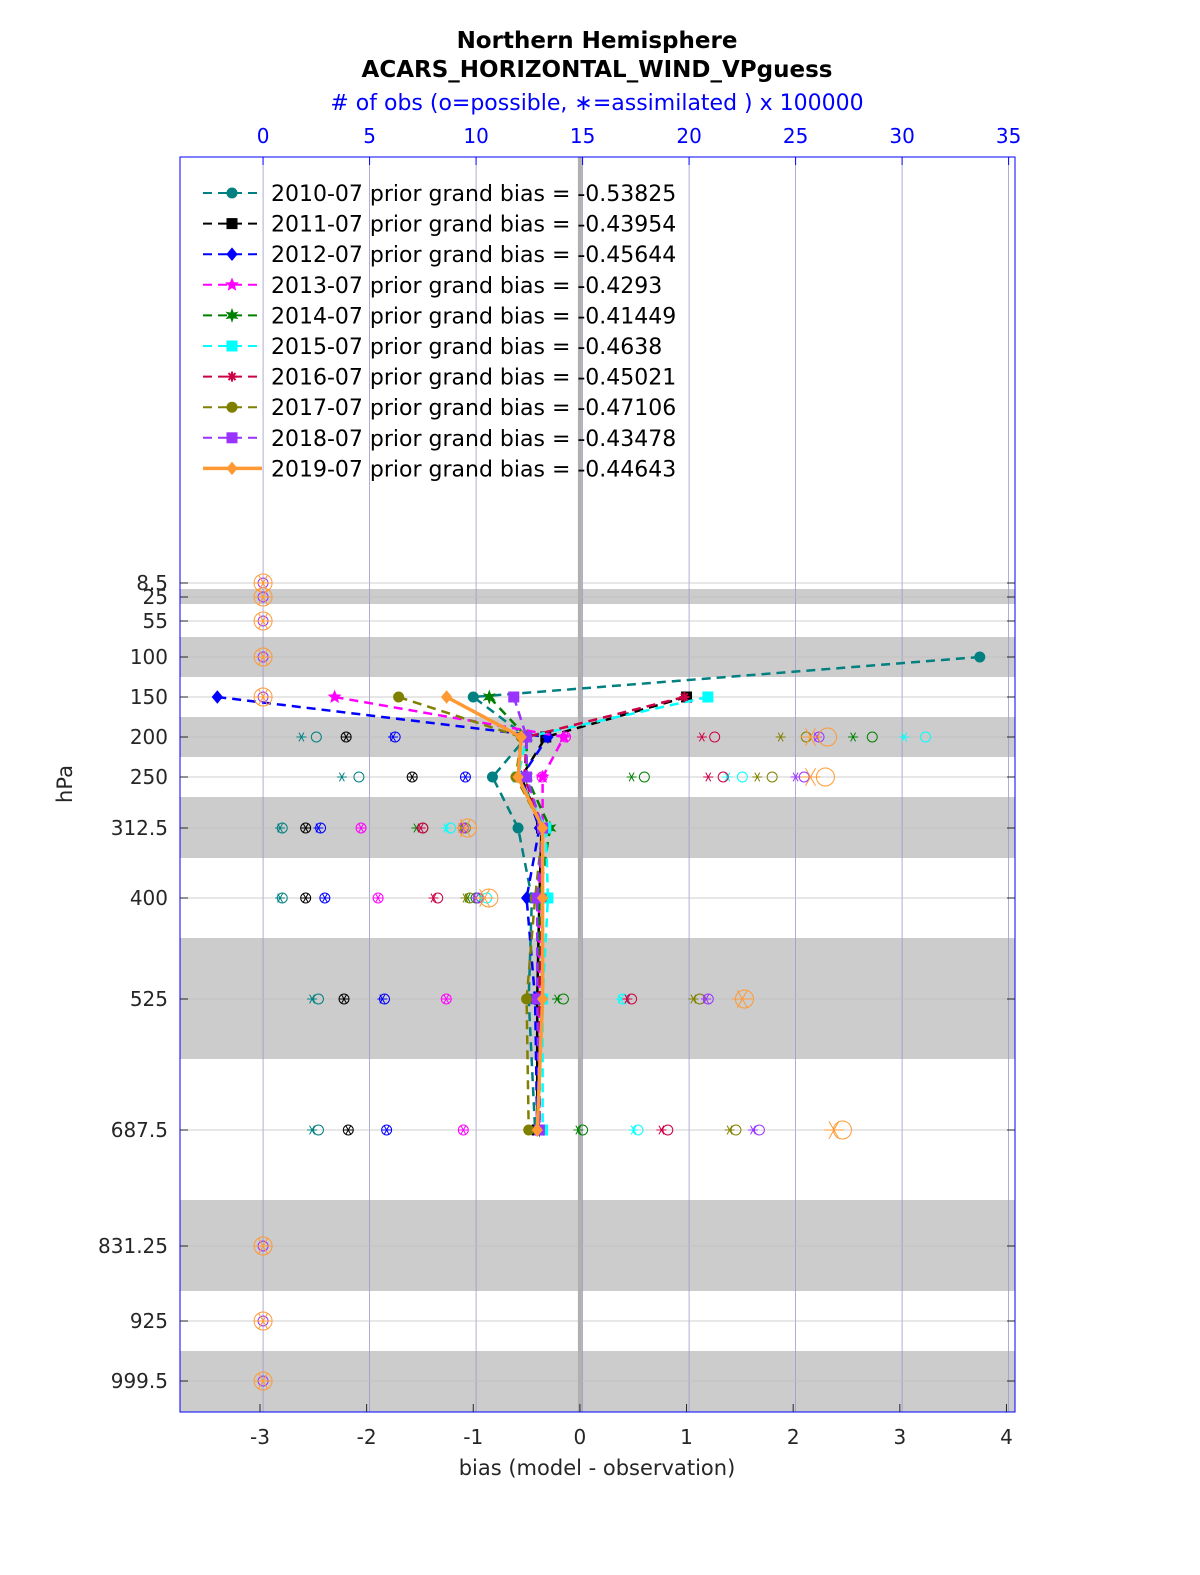 The height and width of the screenshot is (1575, 1200). Describe the element at coordinates (473, 194) in the screenshot. I see `legend-entry: 2010-07 prior grand bias = -0.53825` at that location.